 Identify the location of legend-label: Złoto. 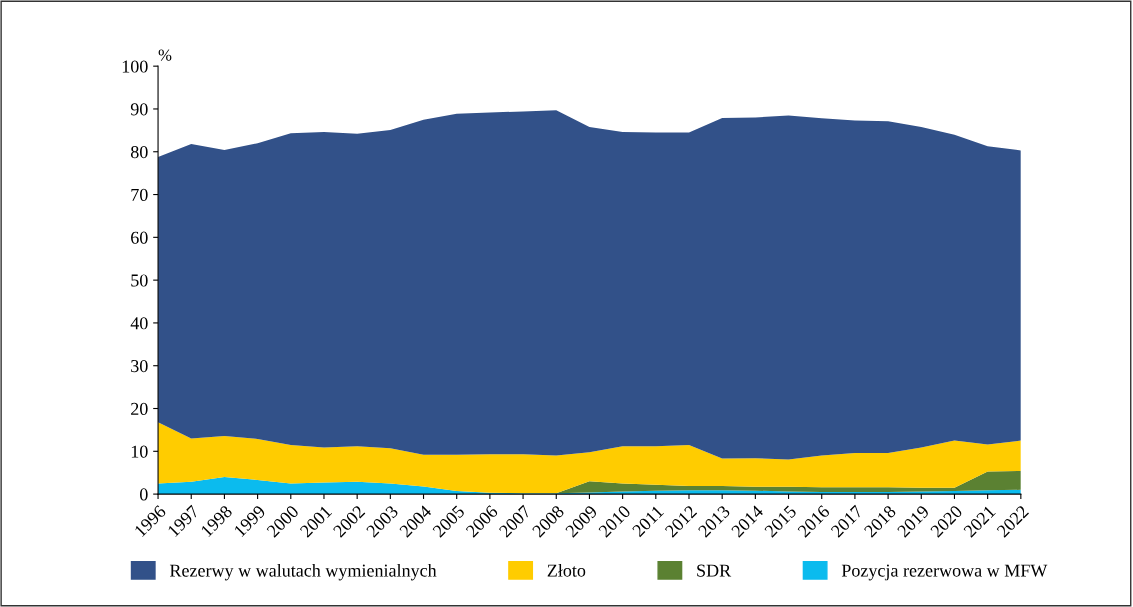
(566, 570).